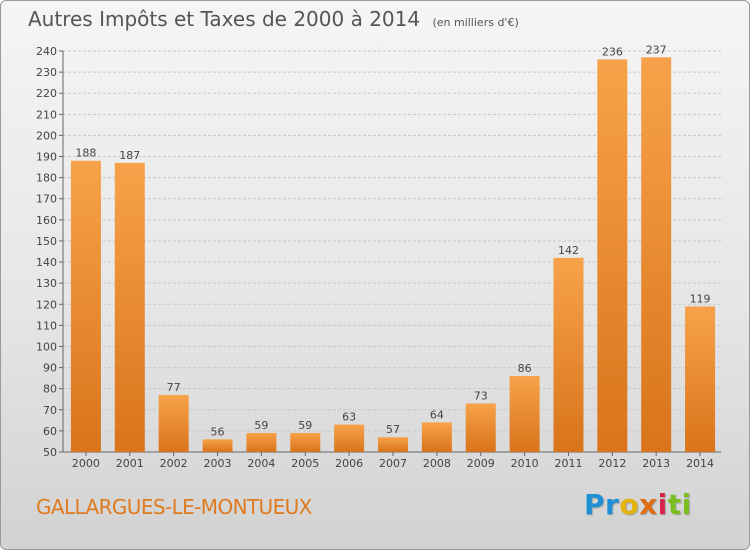  I want to click on y-tick-label: 170, so click(46, 199).